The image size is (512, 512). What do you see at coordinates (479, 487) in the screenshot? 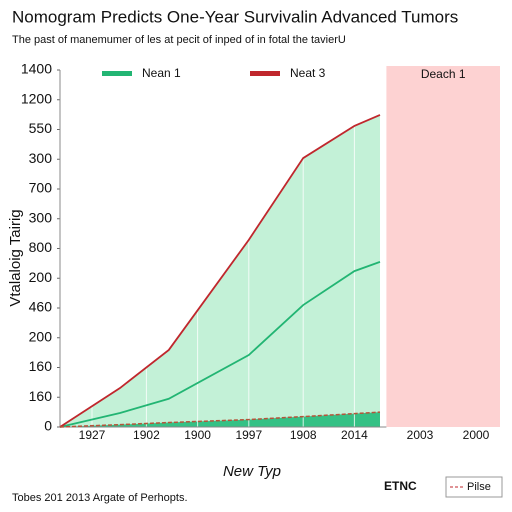
I see `key-label: Pilse` at bounding box center [479, 487].